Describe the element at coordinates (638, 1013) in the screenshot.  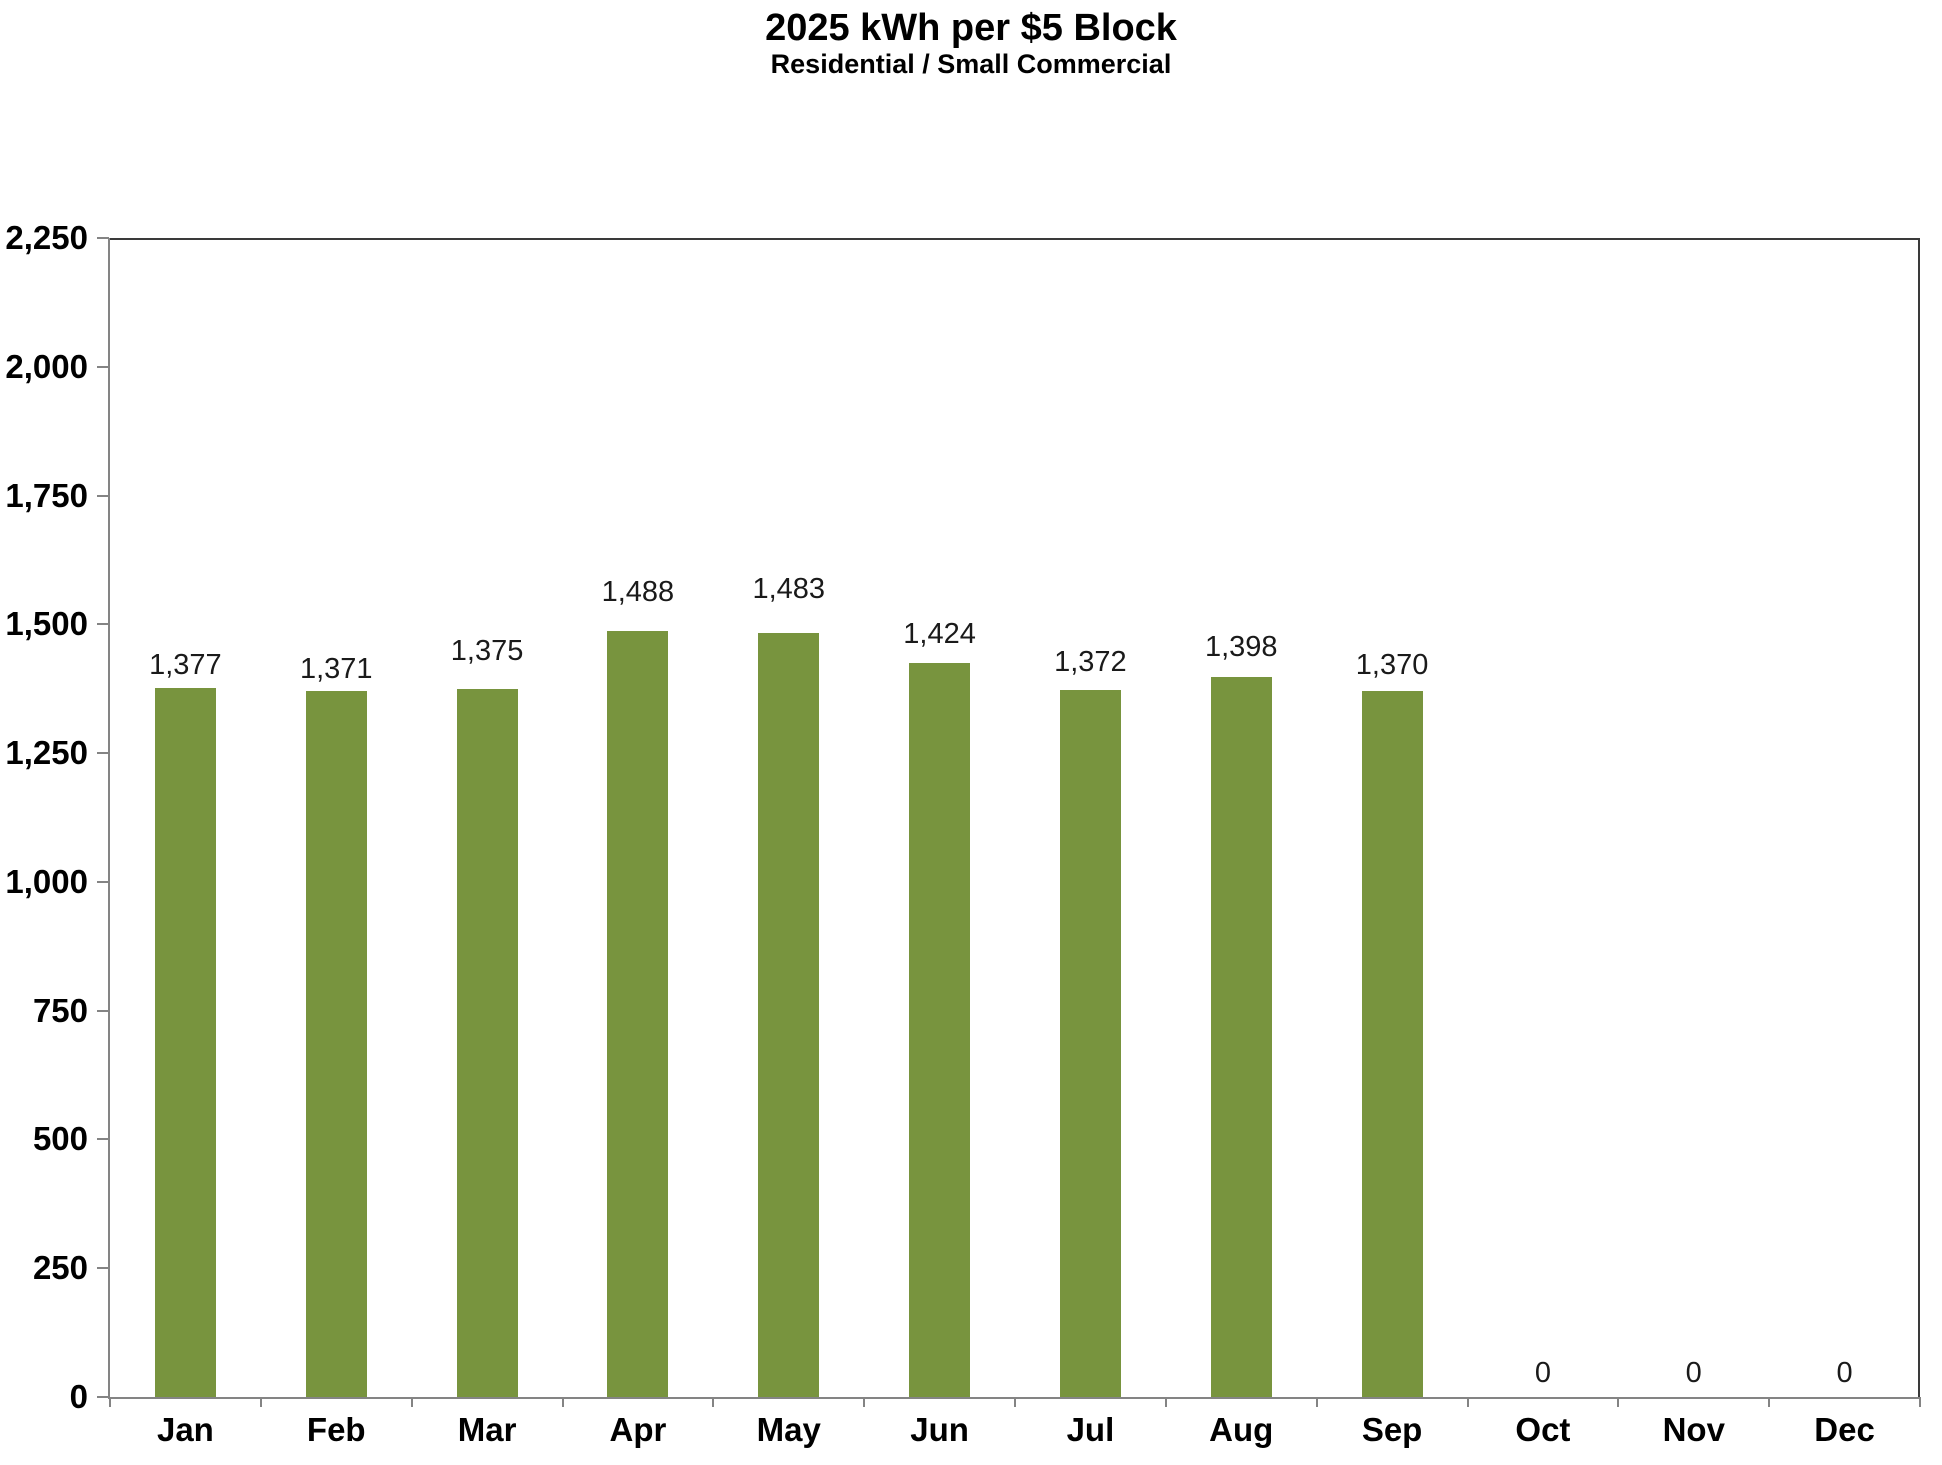
I see `bar-apr` at that location.